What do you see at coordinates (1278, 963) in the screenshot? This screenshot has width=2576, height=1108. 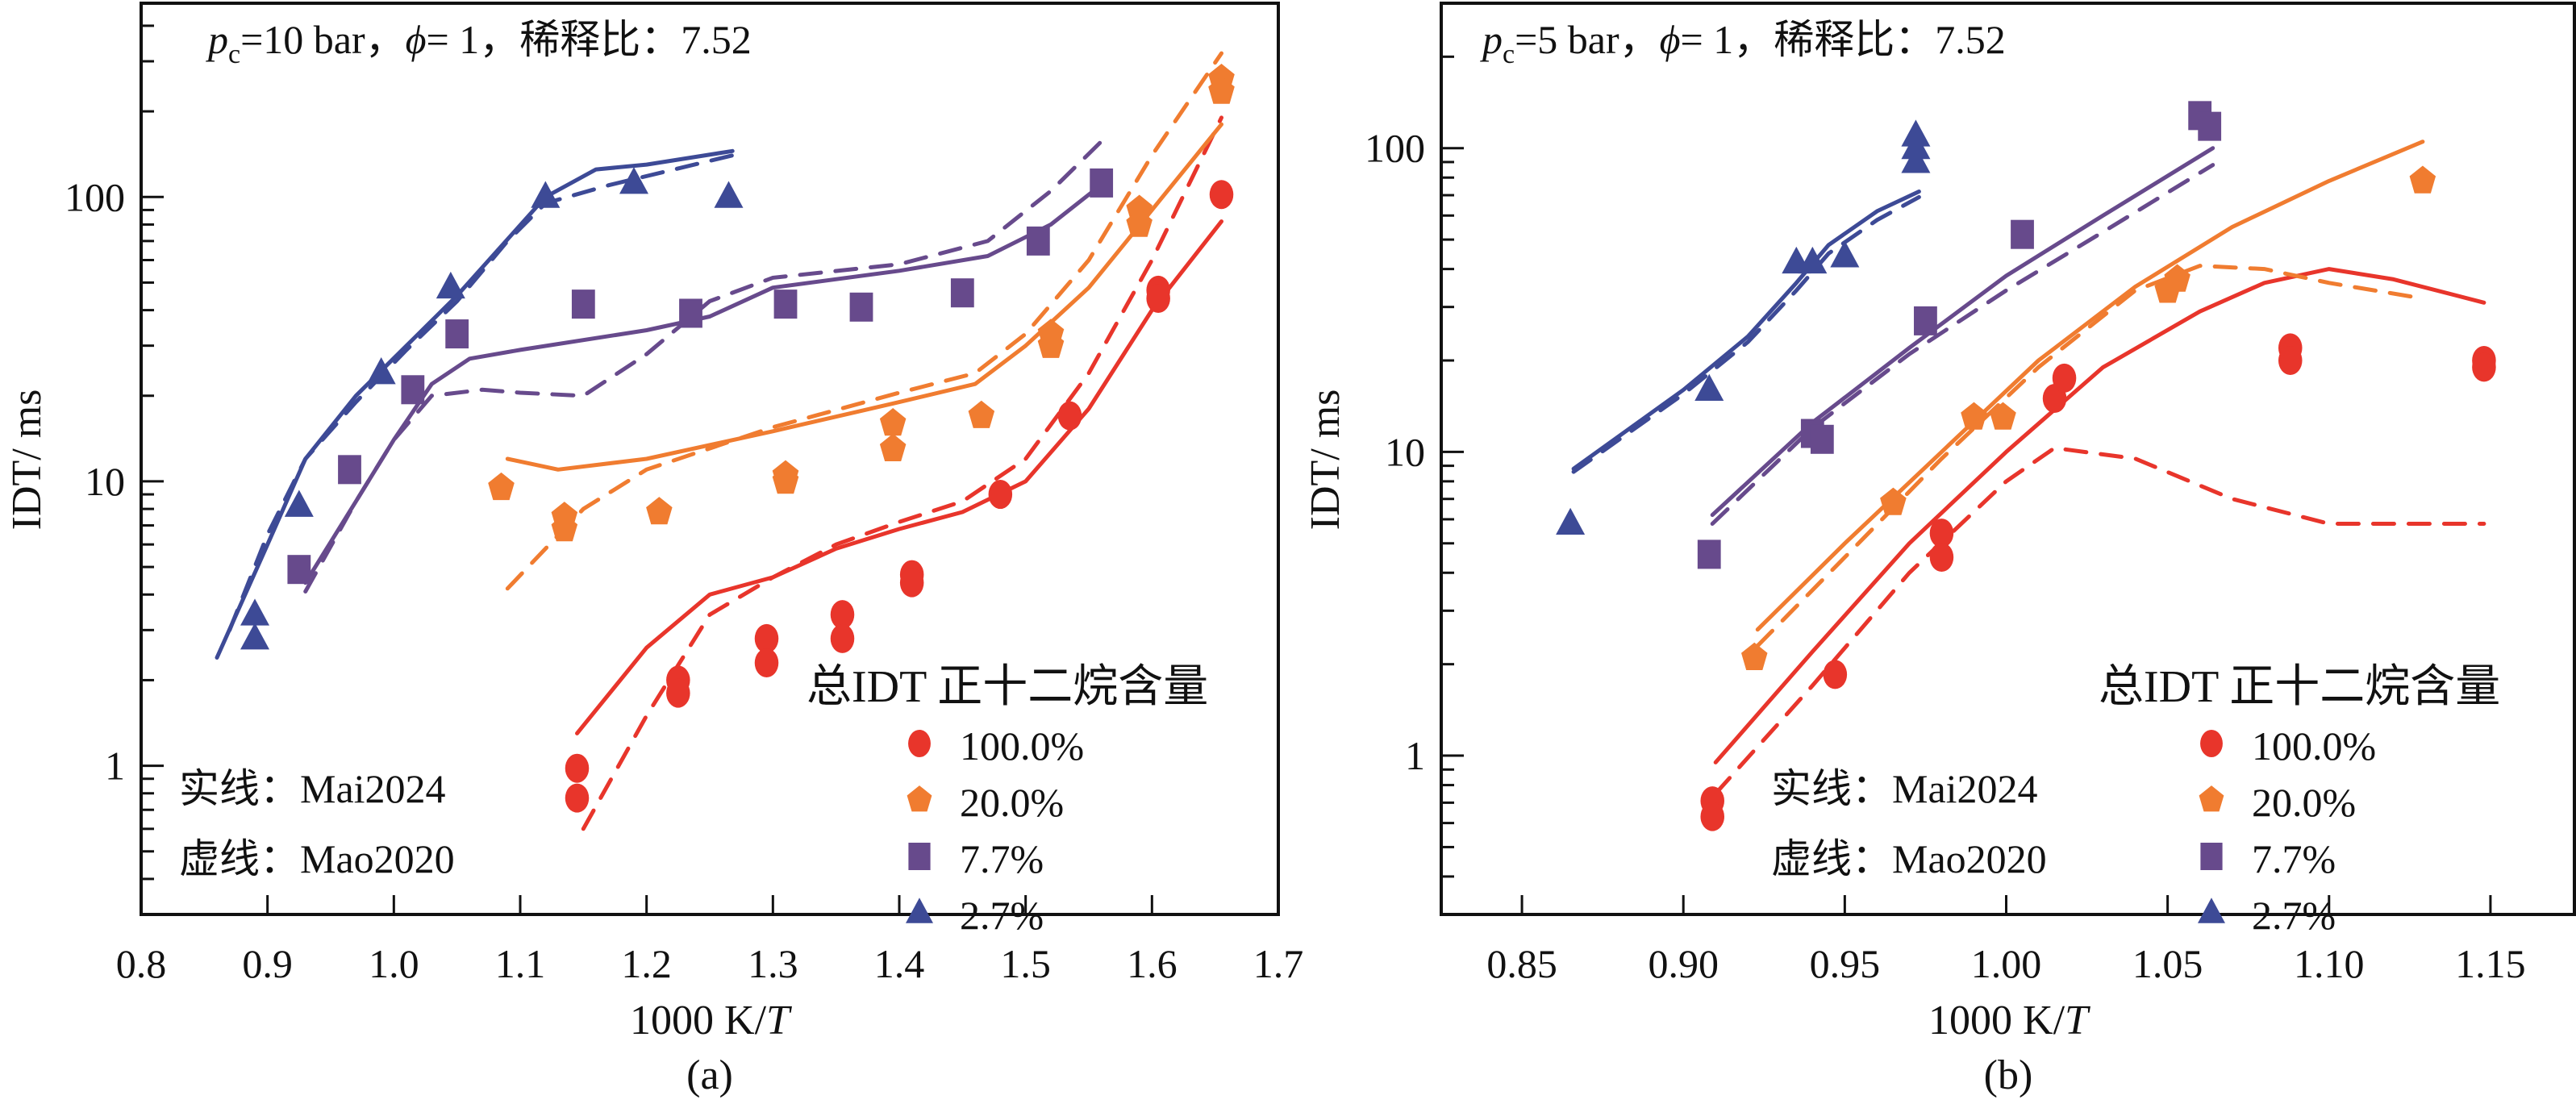 I see `x-tick-label: 1.7` at bounding box center [1278, 963].